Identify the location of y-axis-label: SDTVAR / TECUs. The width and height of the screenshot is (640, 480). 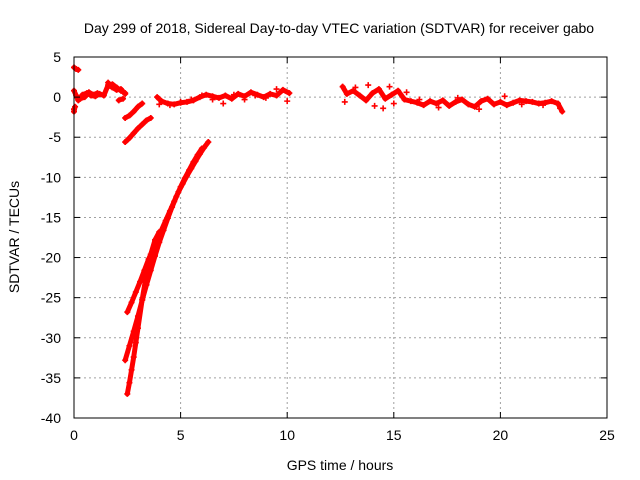
(14, 237).